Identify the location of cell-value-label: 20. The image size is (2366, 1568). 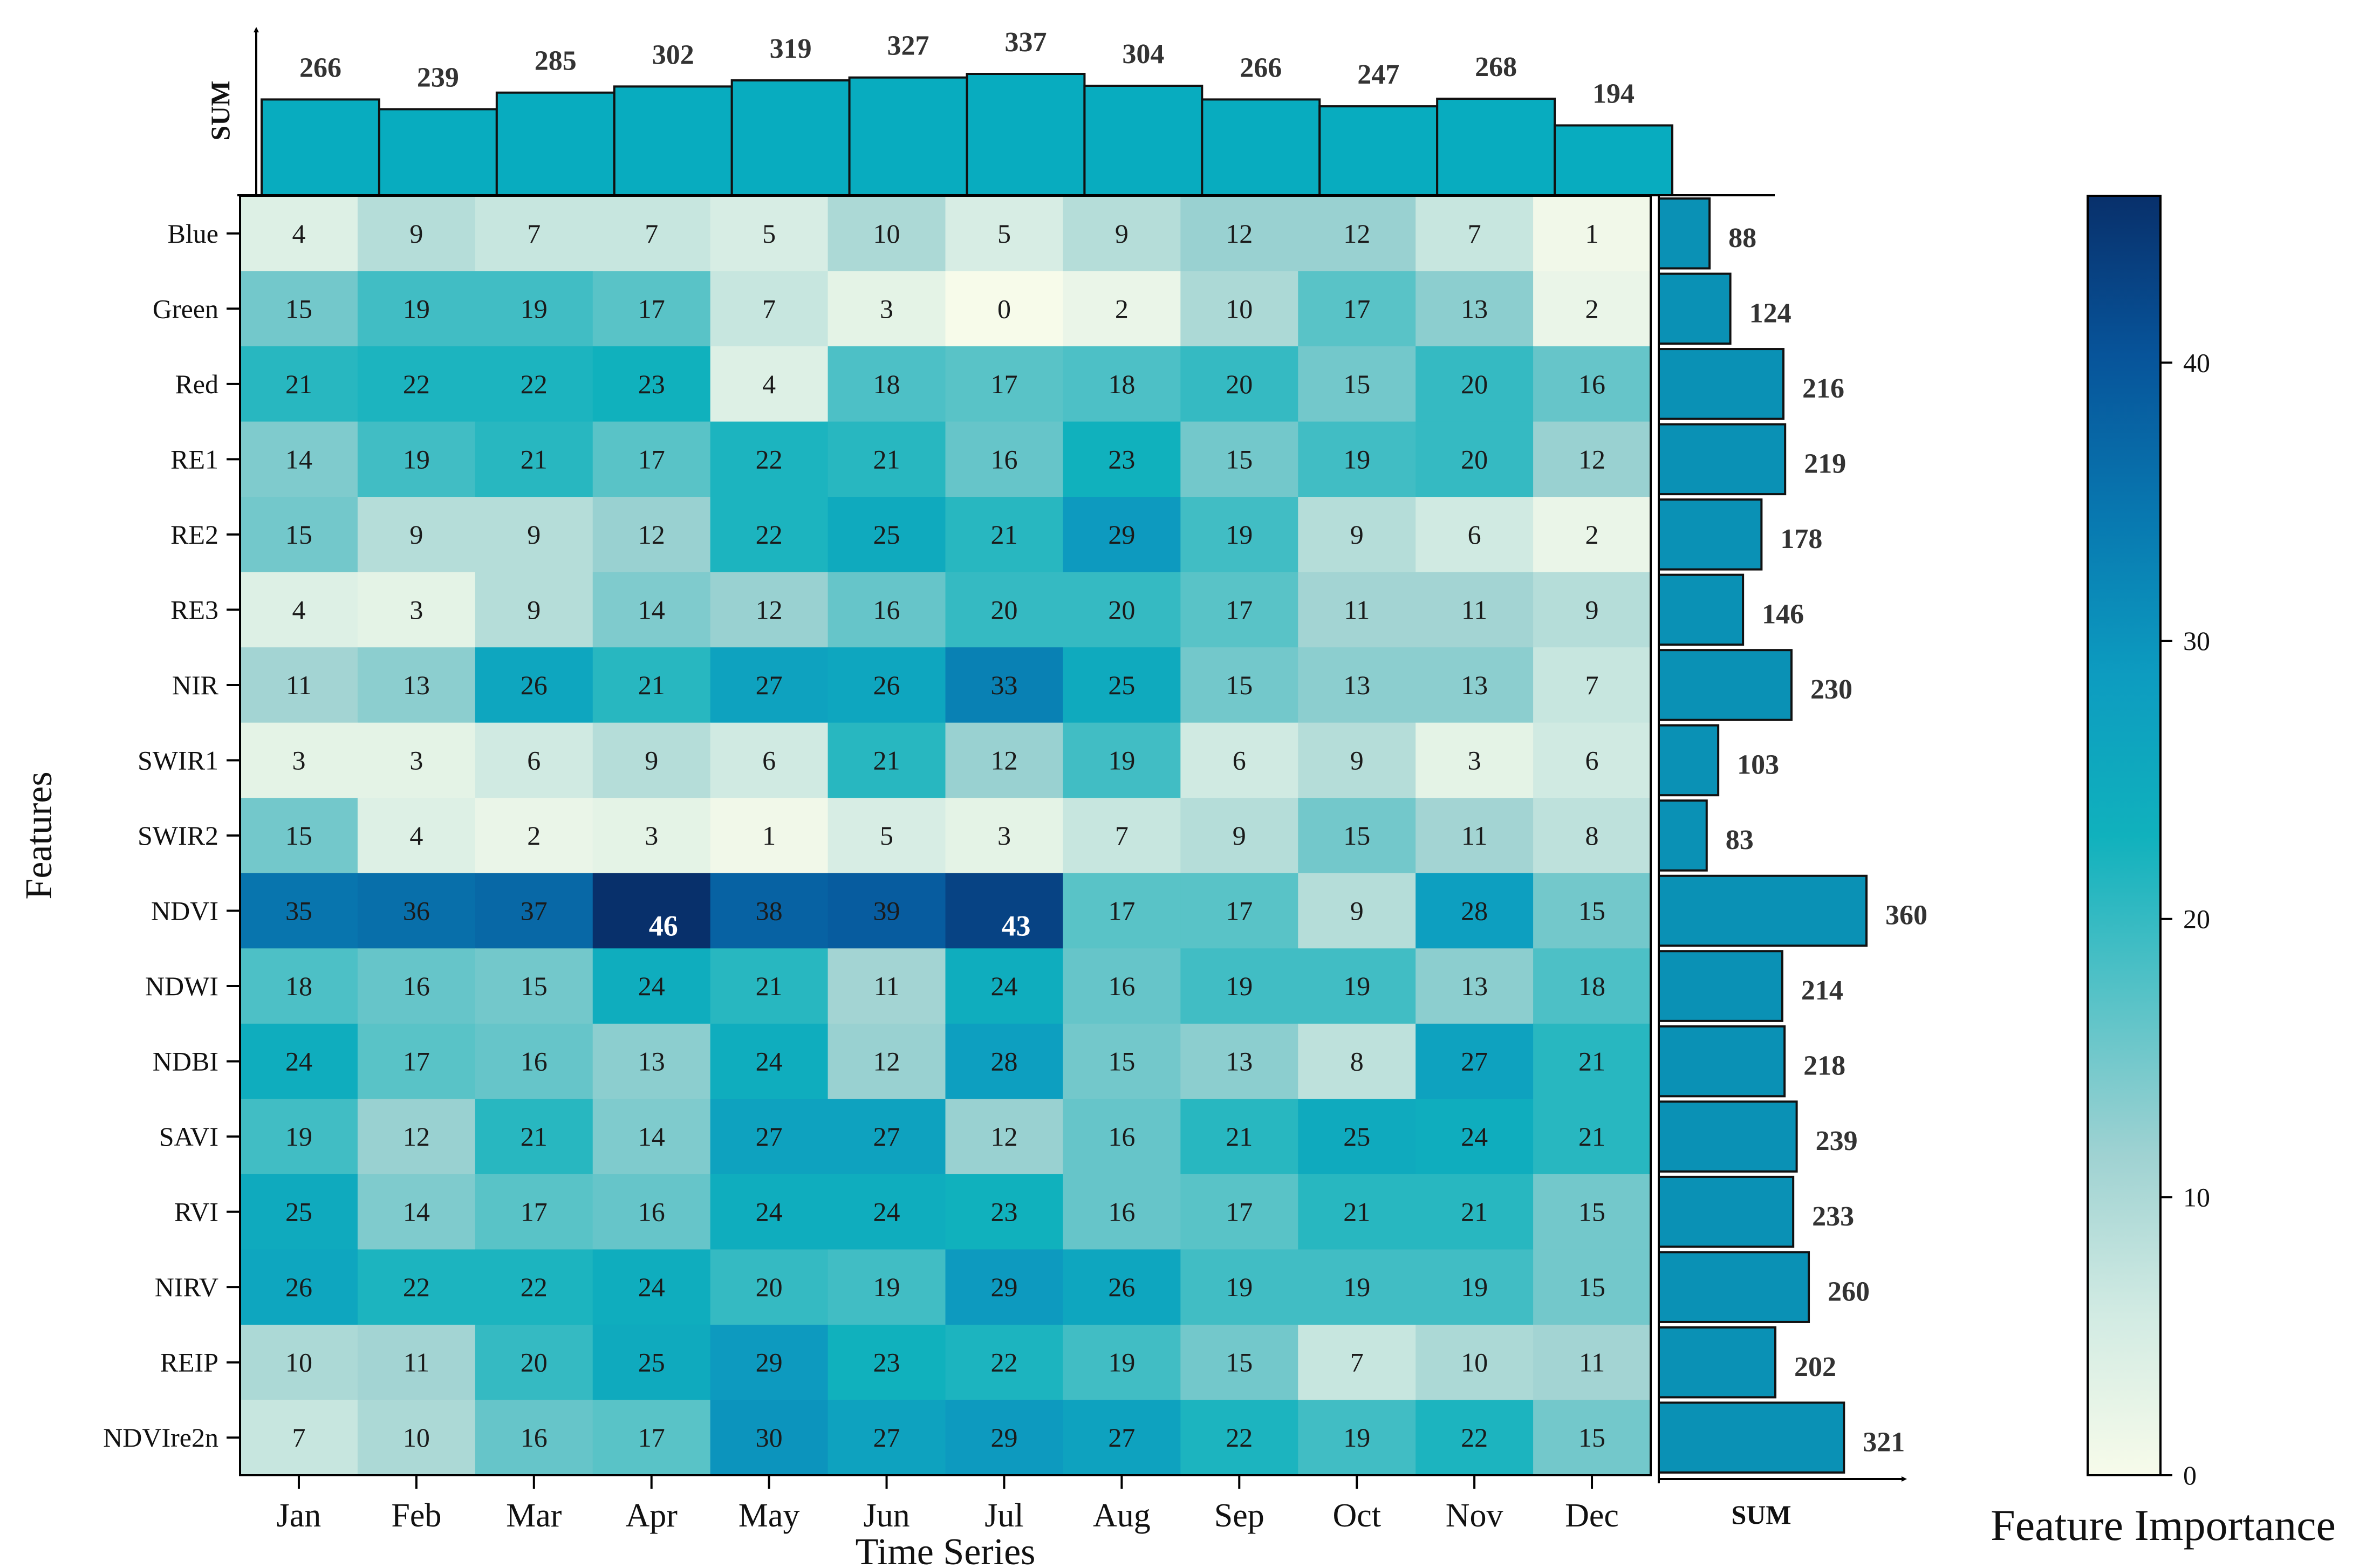
(1474, 384).